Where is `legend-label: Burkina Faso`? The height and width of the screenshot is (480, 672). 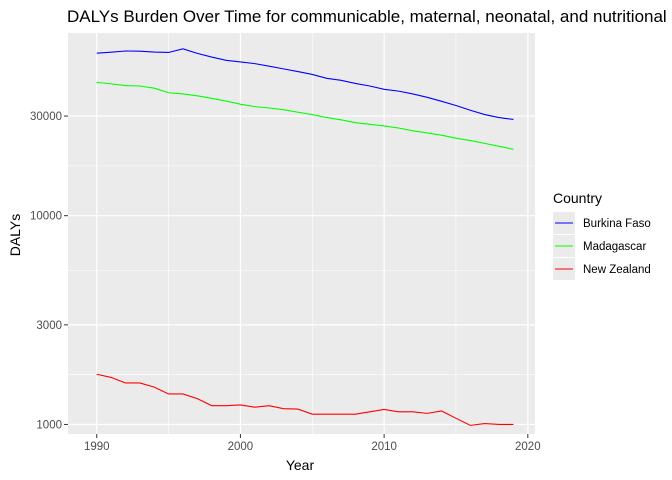
legend-label: Burkina Faso is located at coordinates (617, 224).